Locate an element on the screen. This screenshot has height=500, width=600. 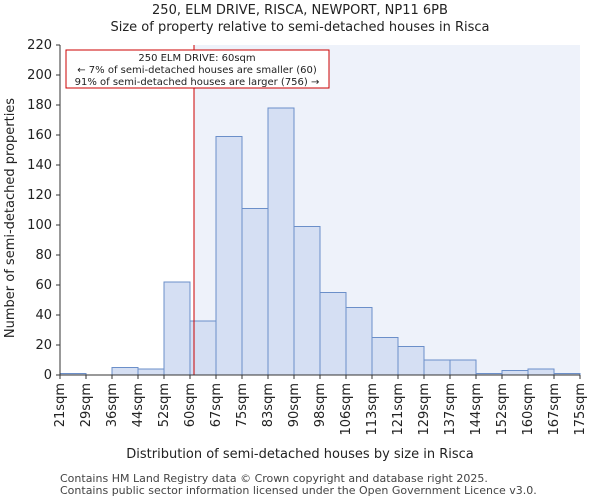
bar-98sqm is located at coordinates (333, 334).